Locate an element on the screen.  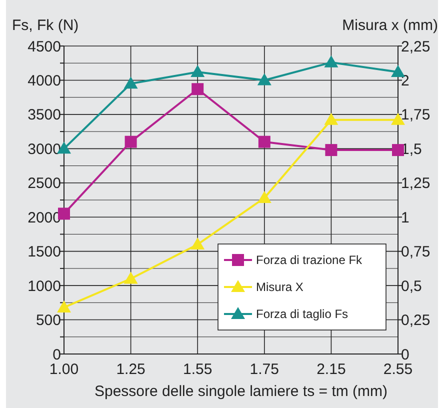
y-tick-label: 1500 is located at coordinates (44, 252).